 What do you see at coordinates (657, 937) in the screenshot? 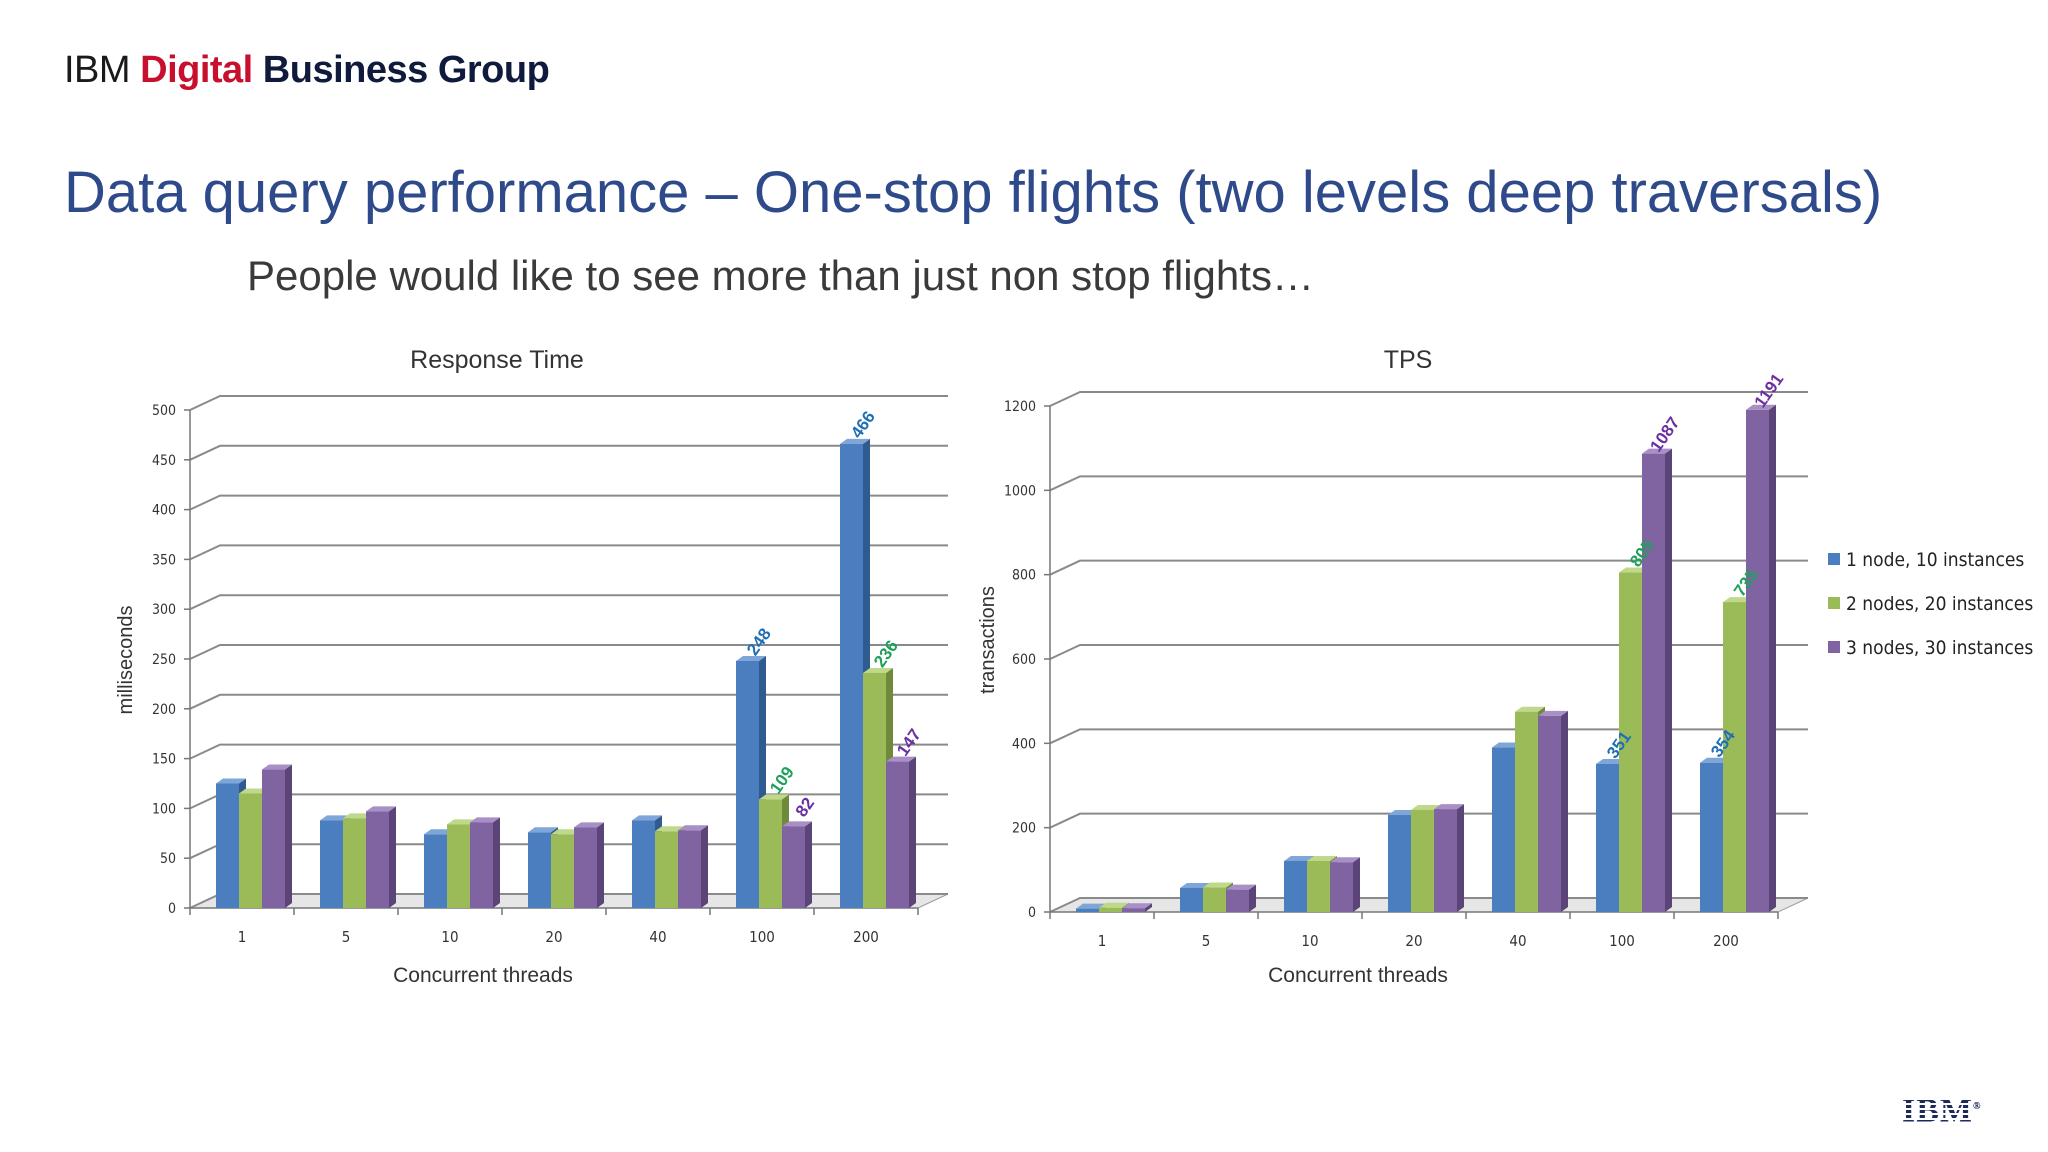
I see `x-tick-label: 40` at bounding box center [657, 937].